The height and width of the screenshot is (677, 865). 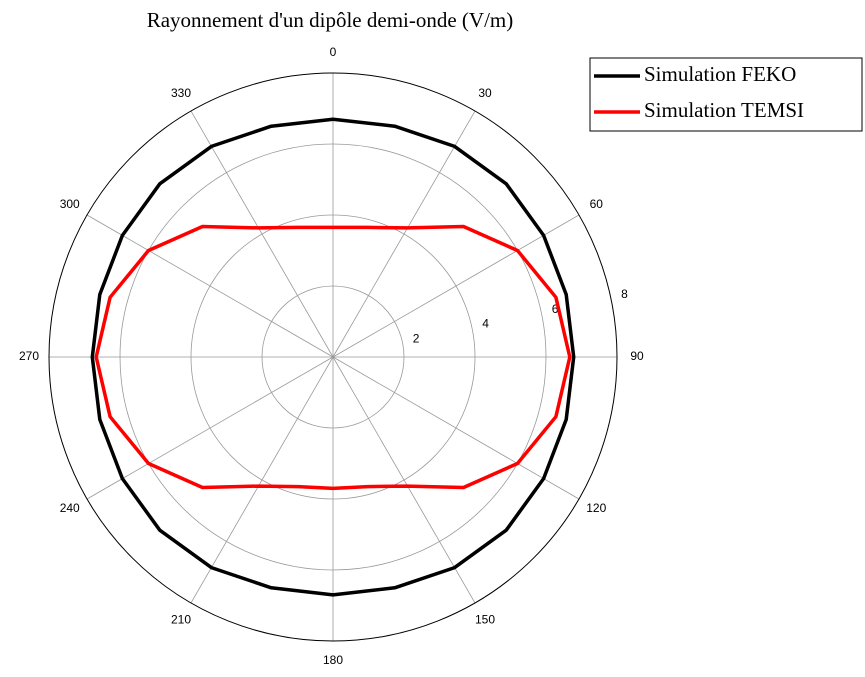 I want to click on grid-circle, so click(x=333, y=357).